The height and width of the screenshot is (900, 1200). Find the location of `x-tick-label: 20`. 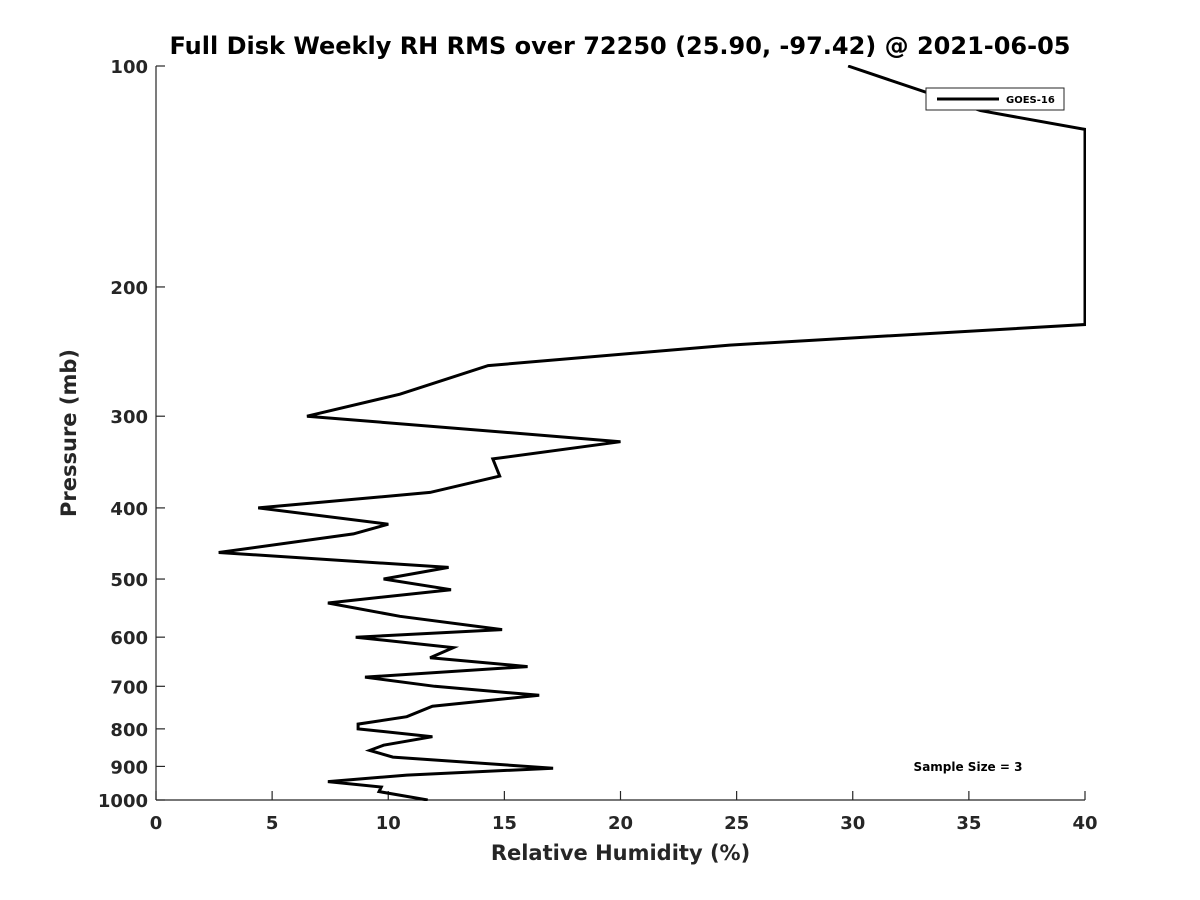

x-tick-label: 20 is located at coordinates (620, 823).